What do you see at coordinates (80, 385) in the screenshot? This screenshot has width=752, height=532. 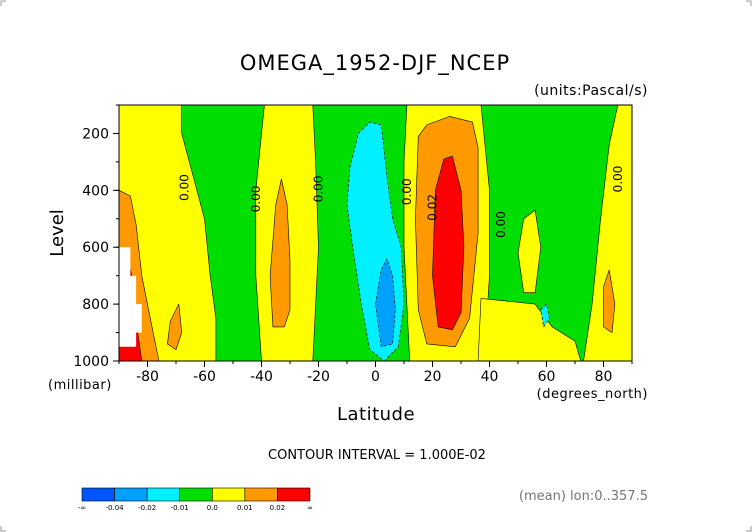 I see `y-unit-label: (millibar)` at bounding box center [80, 385].